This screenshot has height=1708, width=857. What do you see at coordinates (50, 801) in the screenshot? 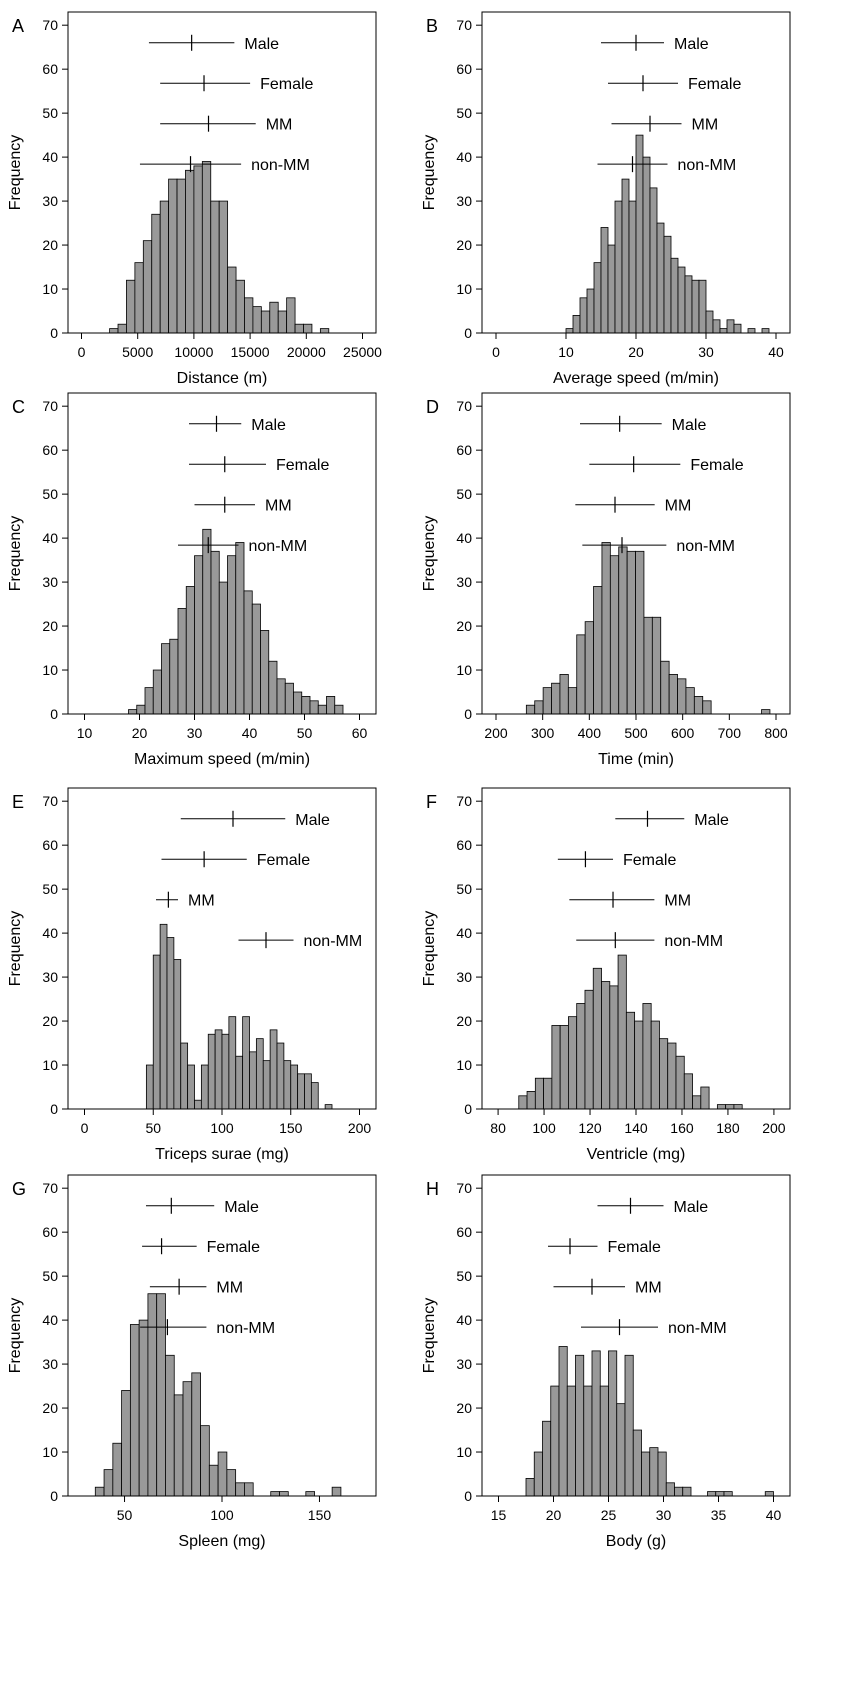
I see `y-tick-label-e-70: 70` at bounding box center [50, 801].